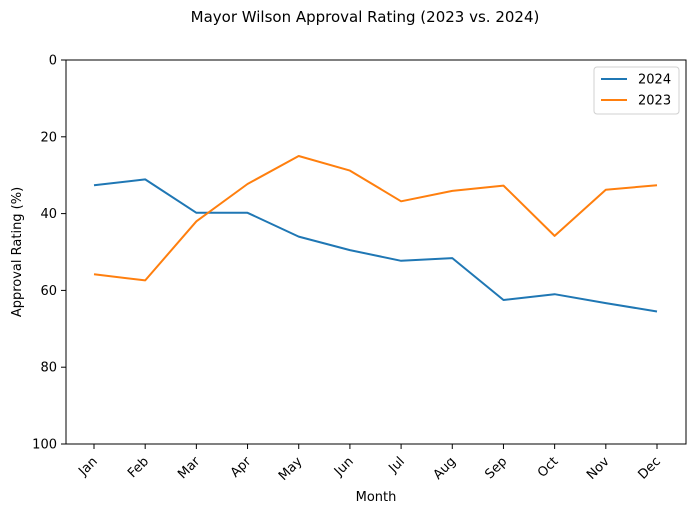 This screenshot has width=695, height=514. What do you see at coordinates (53, 61) in the screenshot?
I see `y-tick-label: 0` at bounding box center [53, 61].